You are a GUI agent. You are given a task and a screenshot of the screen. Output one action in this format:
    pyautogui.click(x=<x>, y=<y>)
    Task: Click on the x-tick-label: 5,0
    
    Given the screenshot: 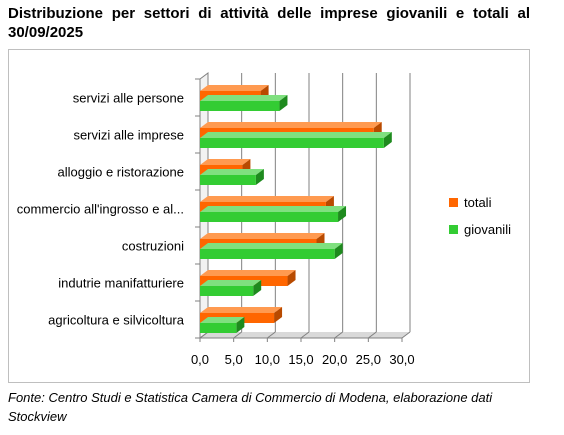 What is the action you would take?
    pyautogui.click(x=234, y=359)
    